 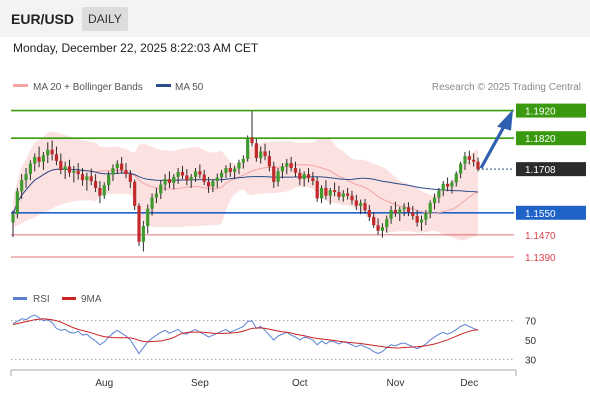 What do you see at coordinates (540, 214) in the screenshot?
I see `price-label: 1.1550` at bounding box center [540, 214].